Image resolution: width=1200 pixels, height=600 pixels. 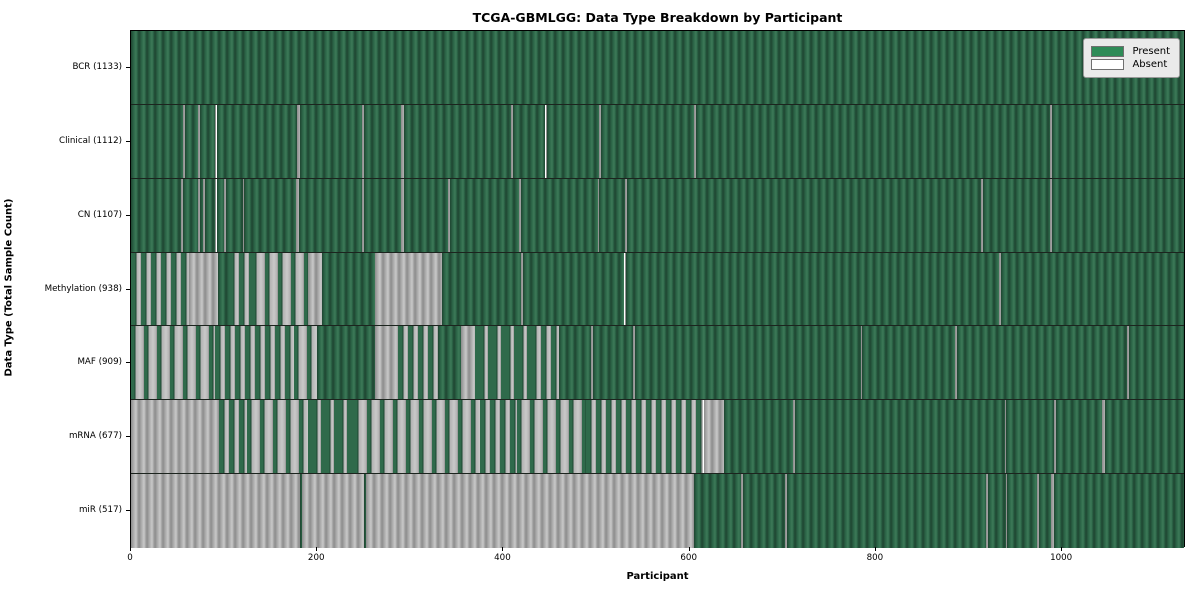 I want to click on row-band-Clinical, so click(x=657, y=141).